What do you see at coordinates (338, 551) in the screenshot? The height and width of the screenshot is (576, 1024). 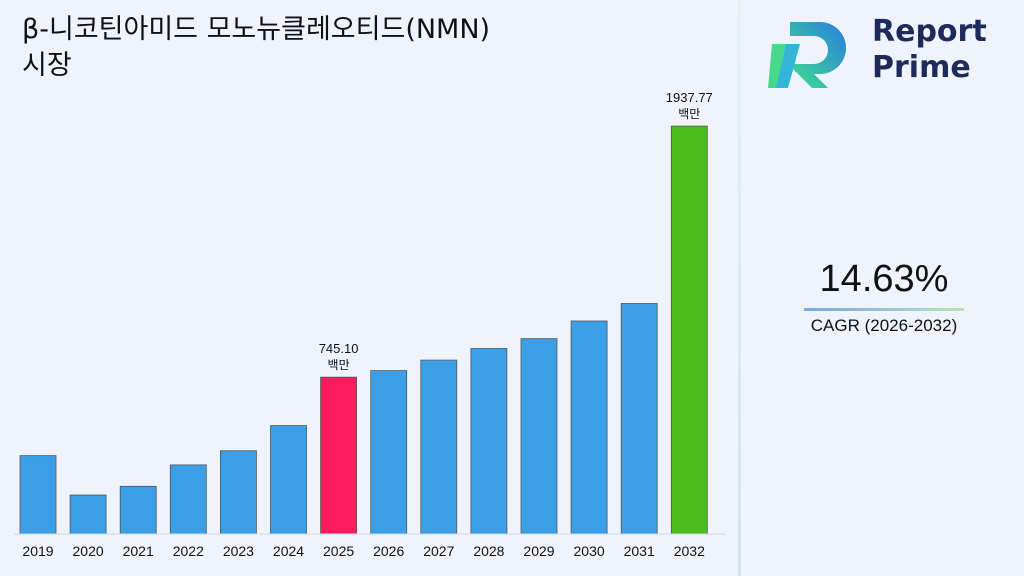 I see `x-tick-label: 2025` at bounding box center [338, 551].